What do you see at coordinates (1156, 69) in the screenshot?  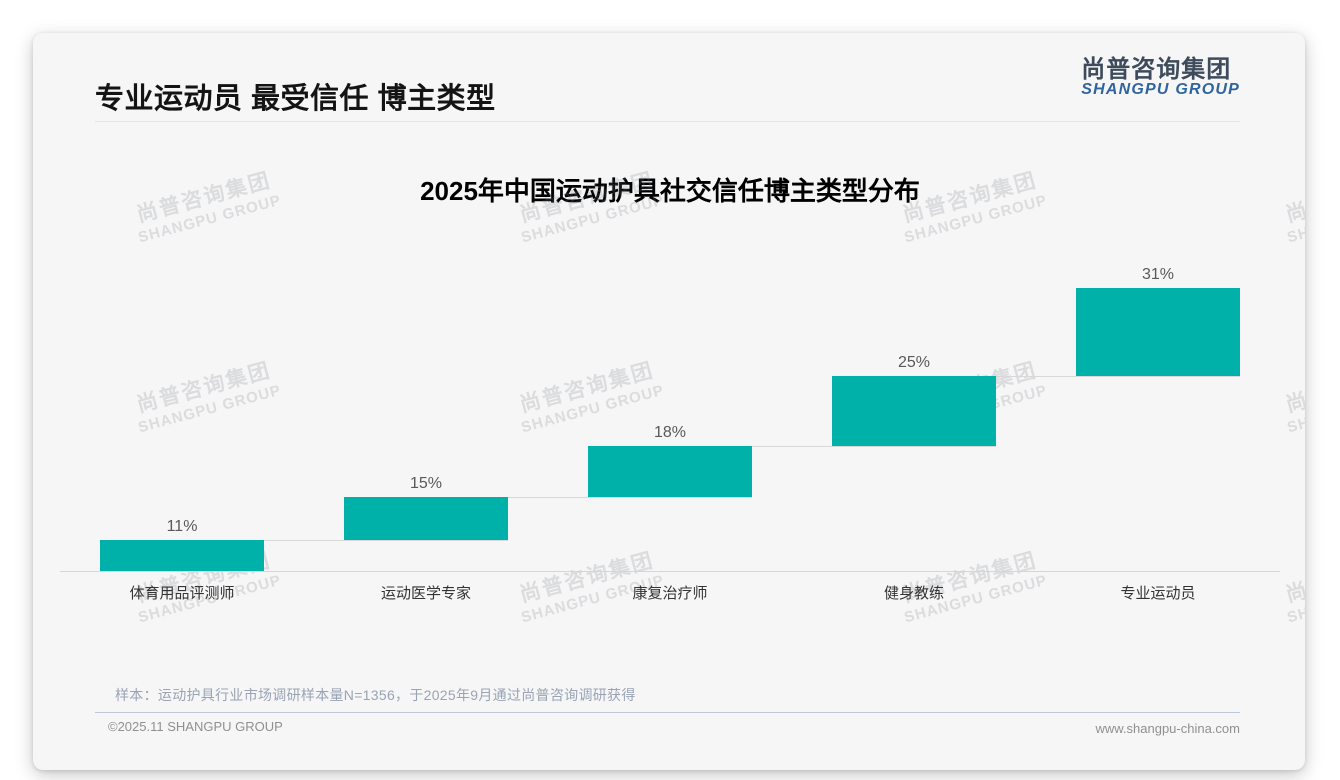 I see `logo-chinese-text: 尚普咨询集团` at bounding box center [1156, 69].